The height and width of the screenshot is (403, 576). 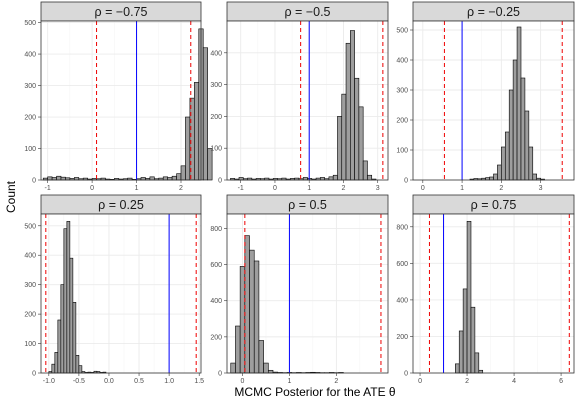 I want to click on x-tick-label: 0.0, so click(x=109, y=381).